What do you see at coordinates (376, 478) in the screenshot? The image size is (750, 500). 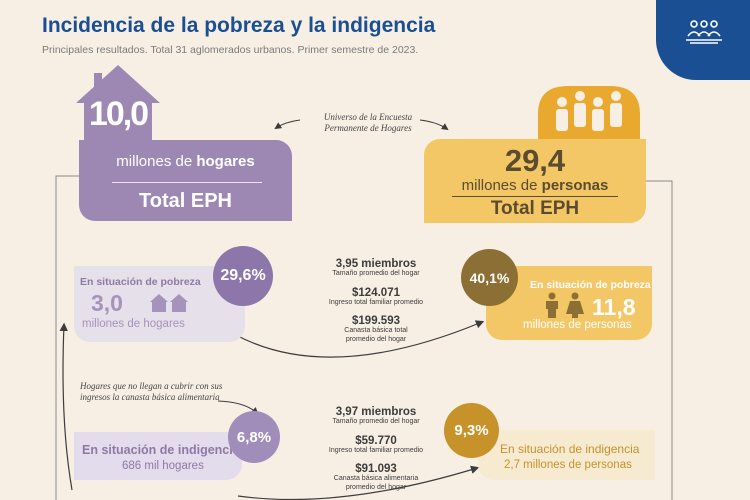 I see `indigencia-basket-label-1: Canasta básica alimentaria` at bounding box center [376, 478].